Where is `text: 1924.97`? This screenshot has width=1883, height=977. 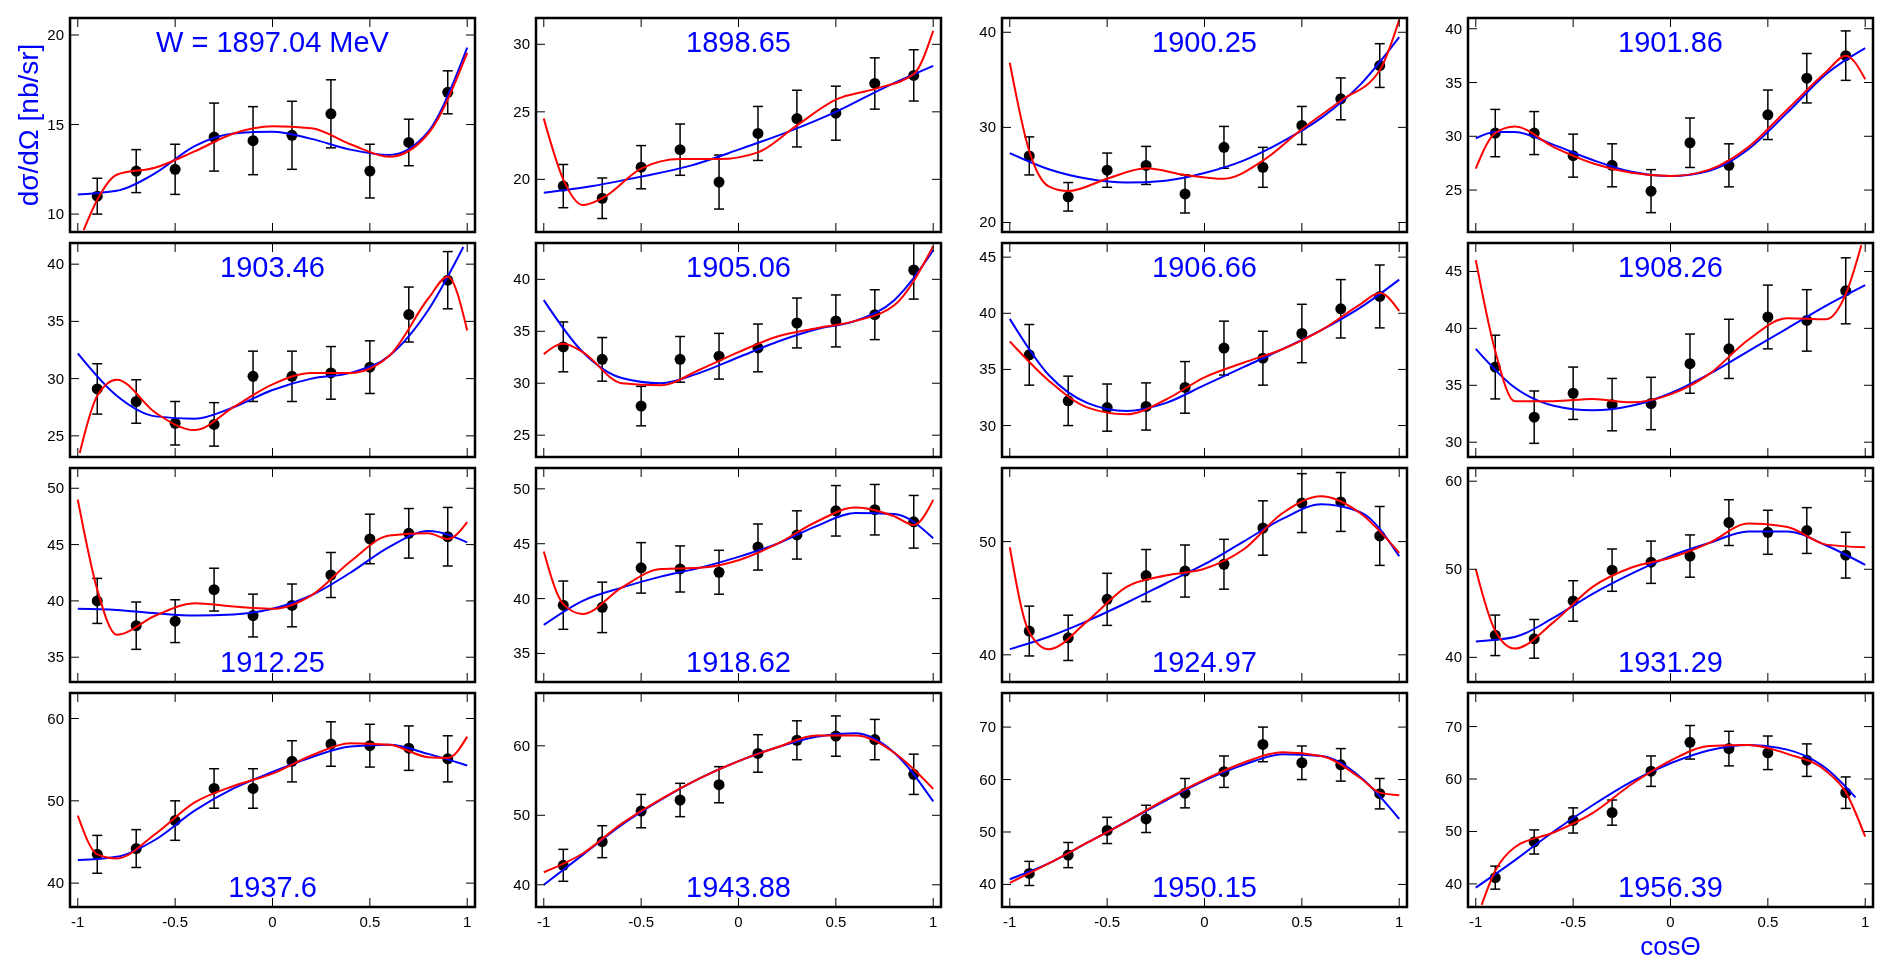
text: 1924.97 is located at coordinates (1204, 662).